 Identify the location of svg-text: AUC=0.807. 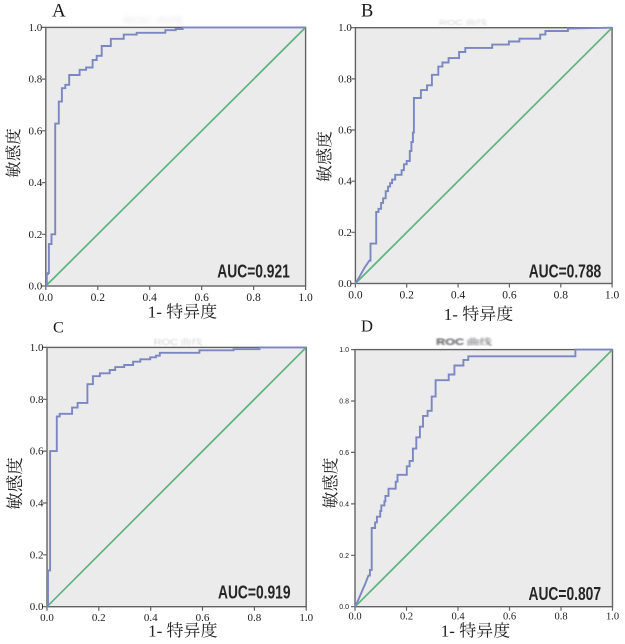
(565, 593).